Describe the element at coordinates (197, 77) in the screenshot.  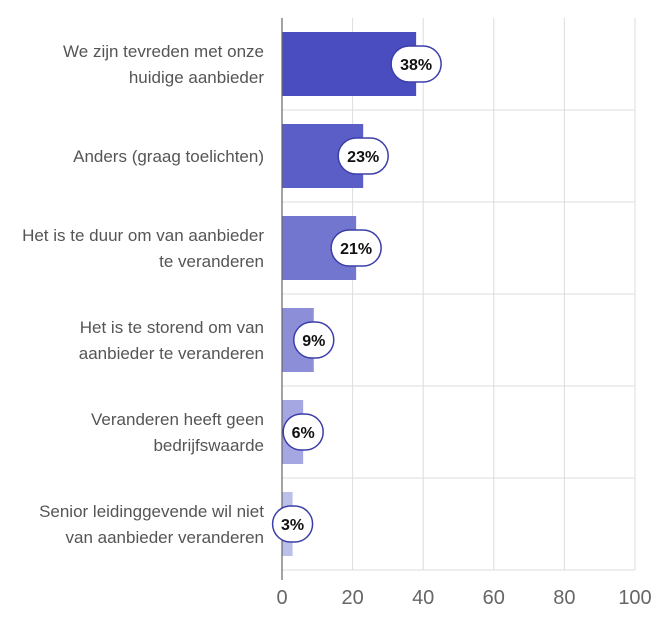
I see `category-label: huidige aanbieder` at that location.